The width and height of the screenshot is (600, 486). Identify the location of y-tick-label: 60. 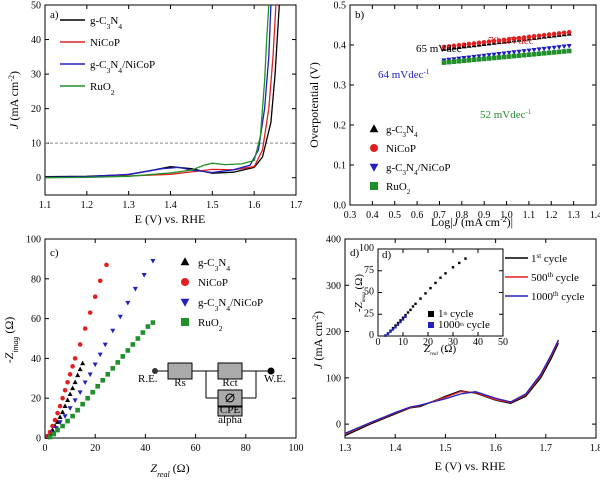
(36, 319).